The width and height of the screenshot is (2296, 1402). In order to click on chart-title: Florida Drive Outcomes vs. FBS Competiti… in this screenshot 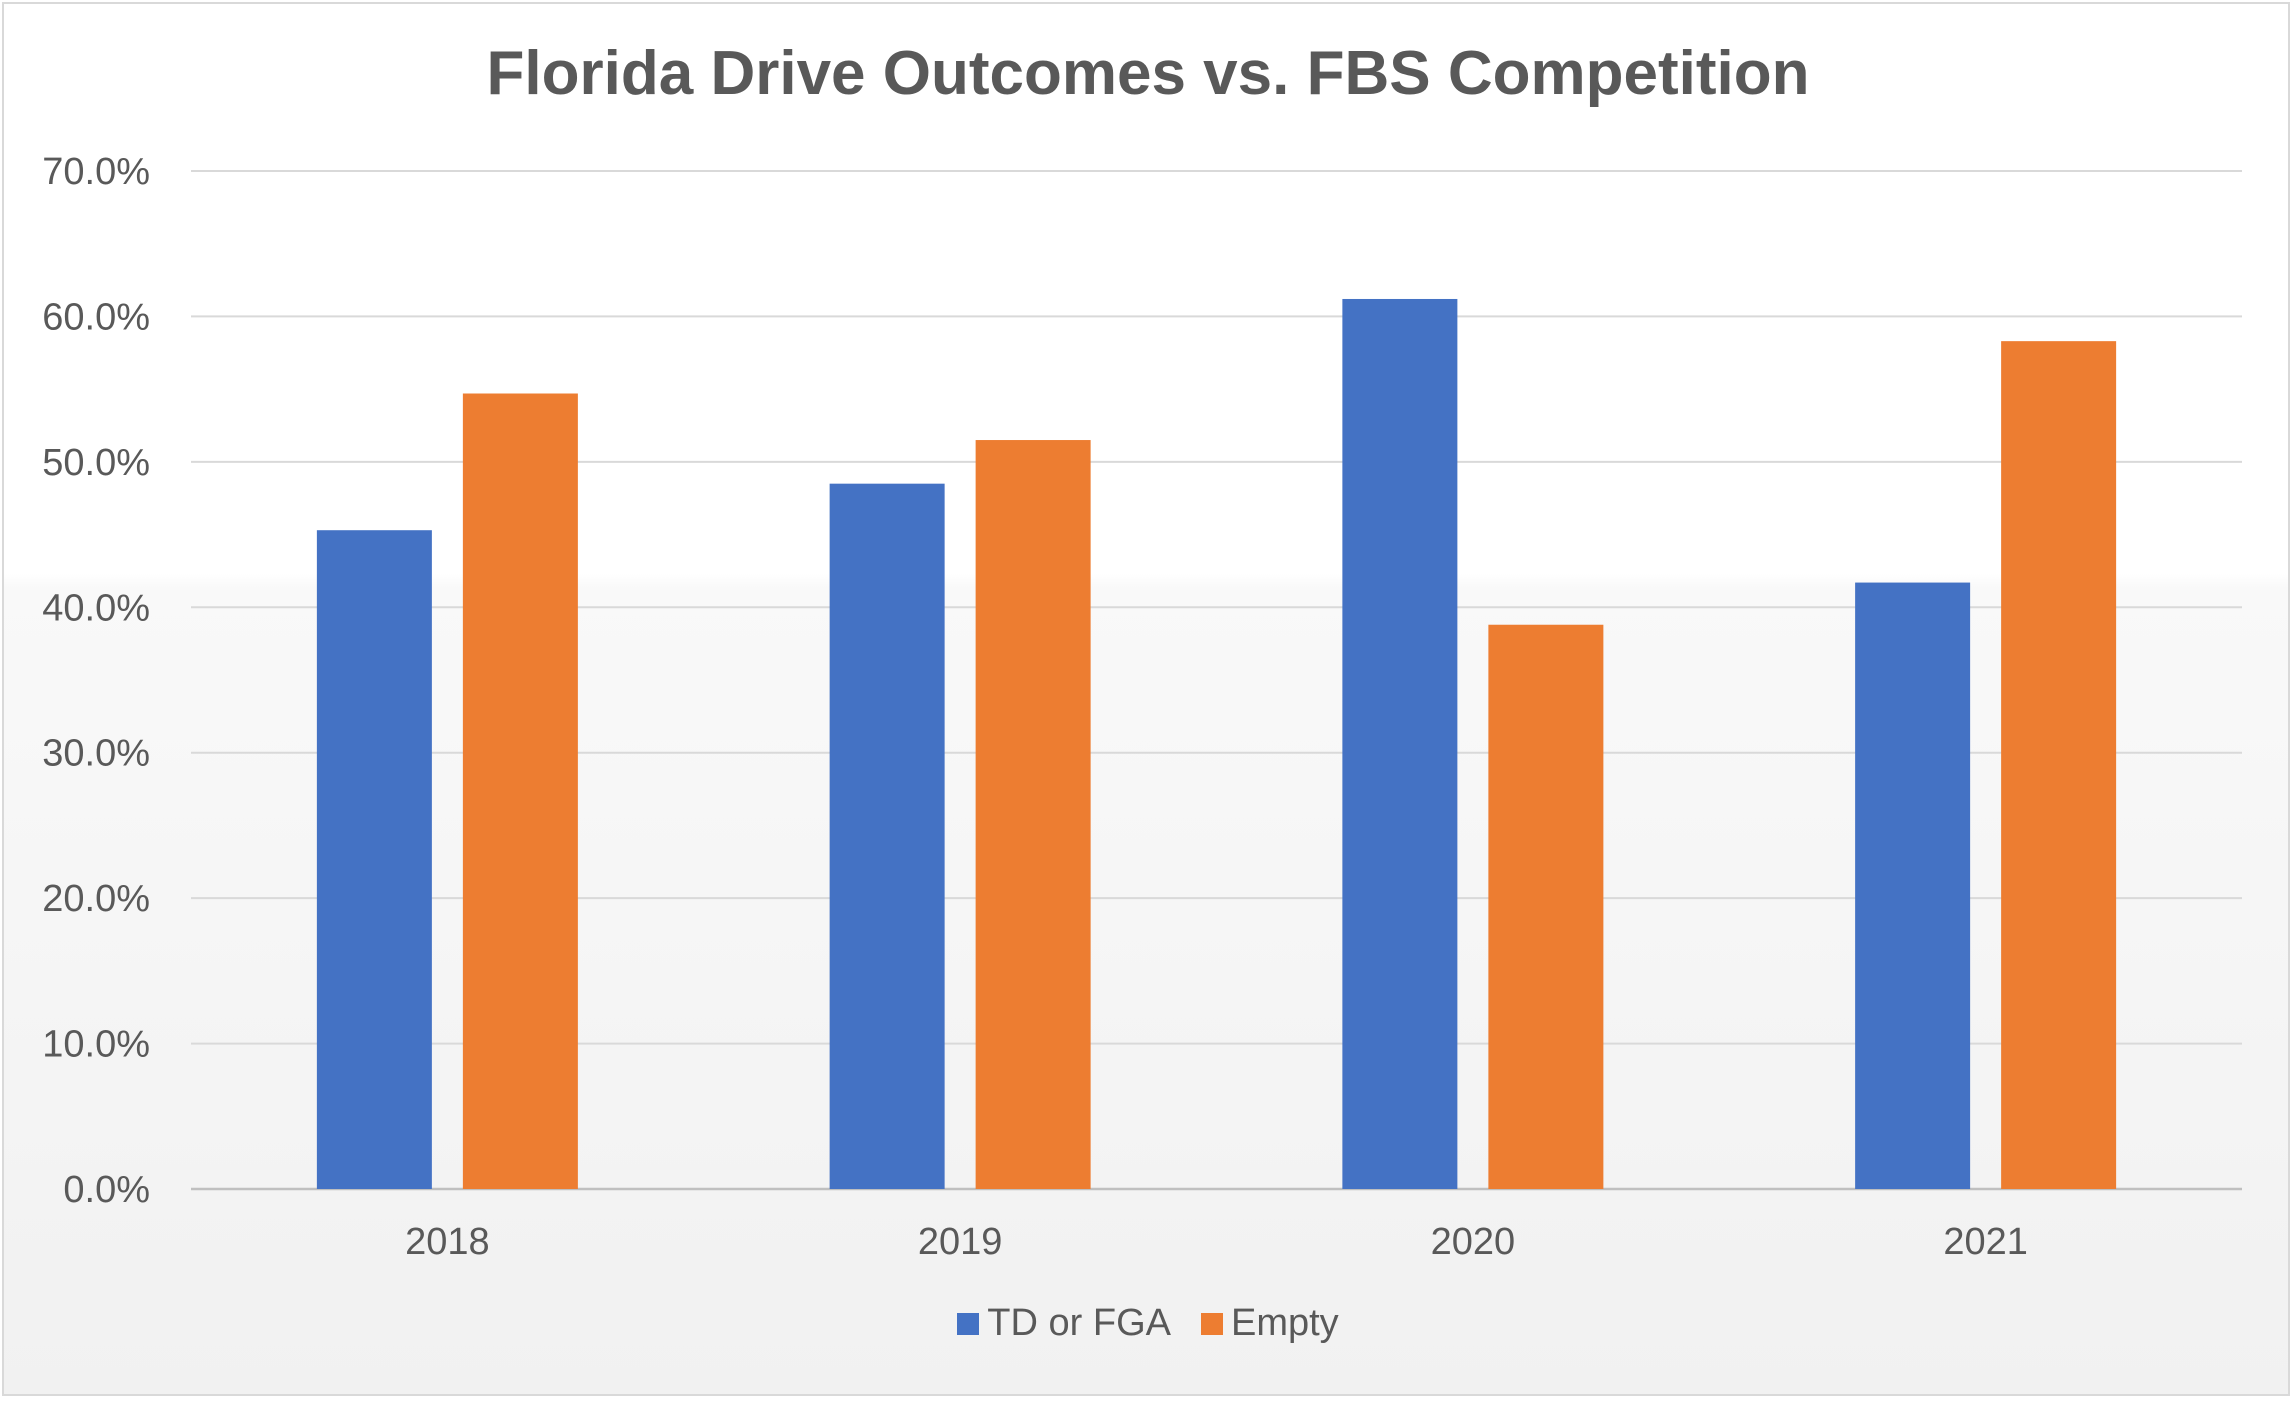, I will do `click(1148, 73)`.